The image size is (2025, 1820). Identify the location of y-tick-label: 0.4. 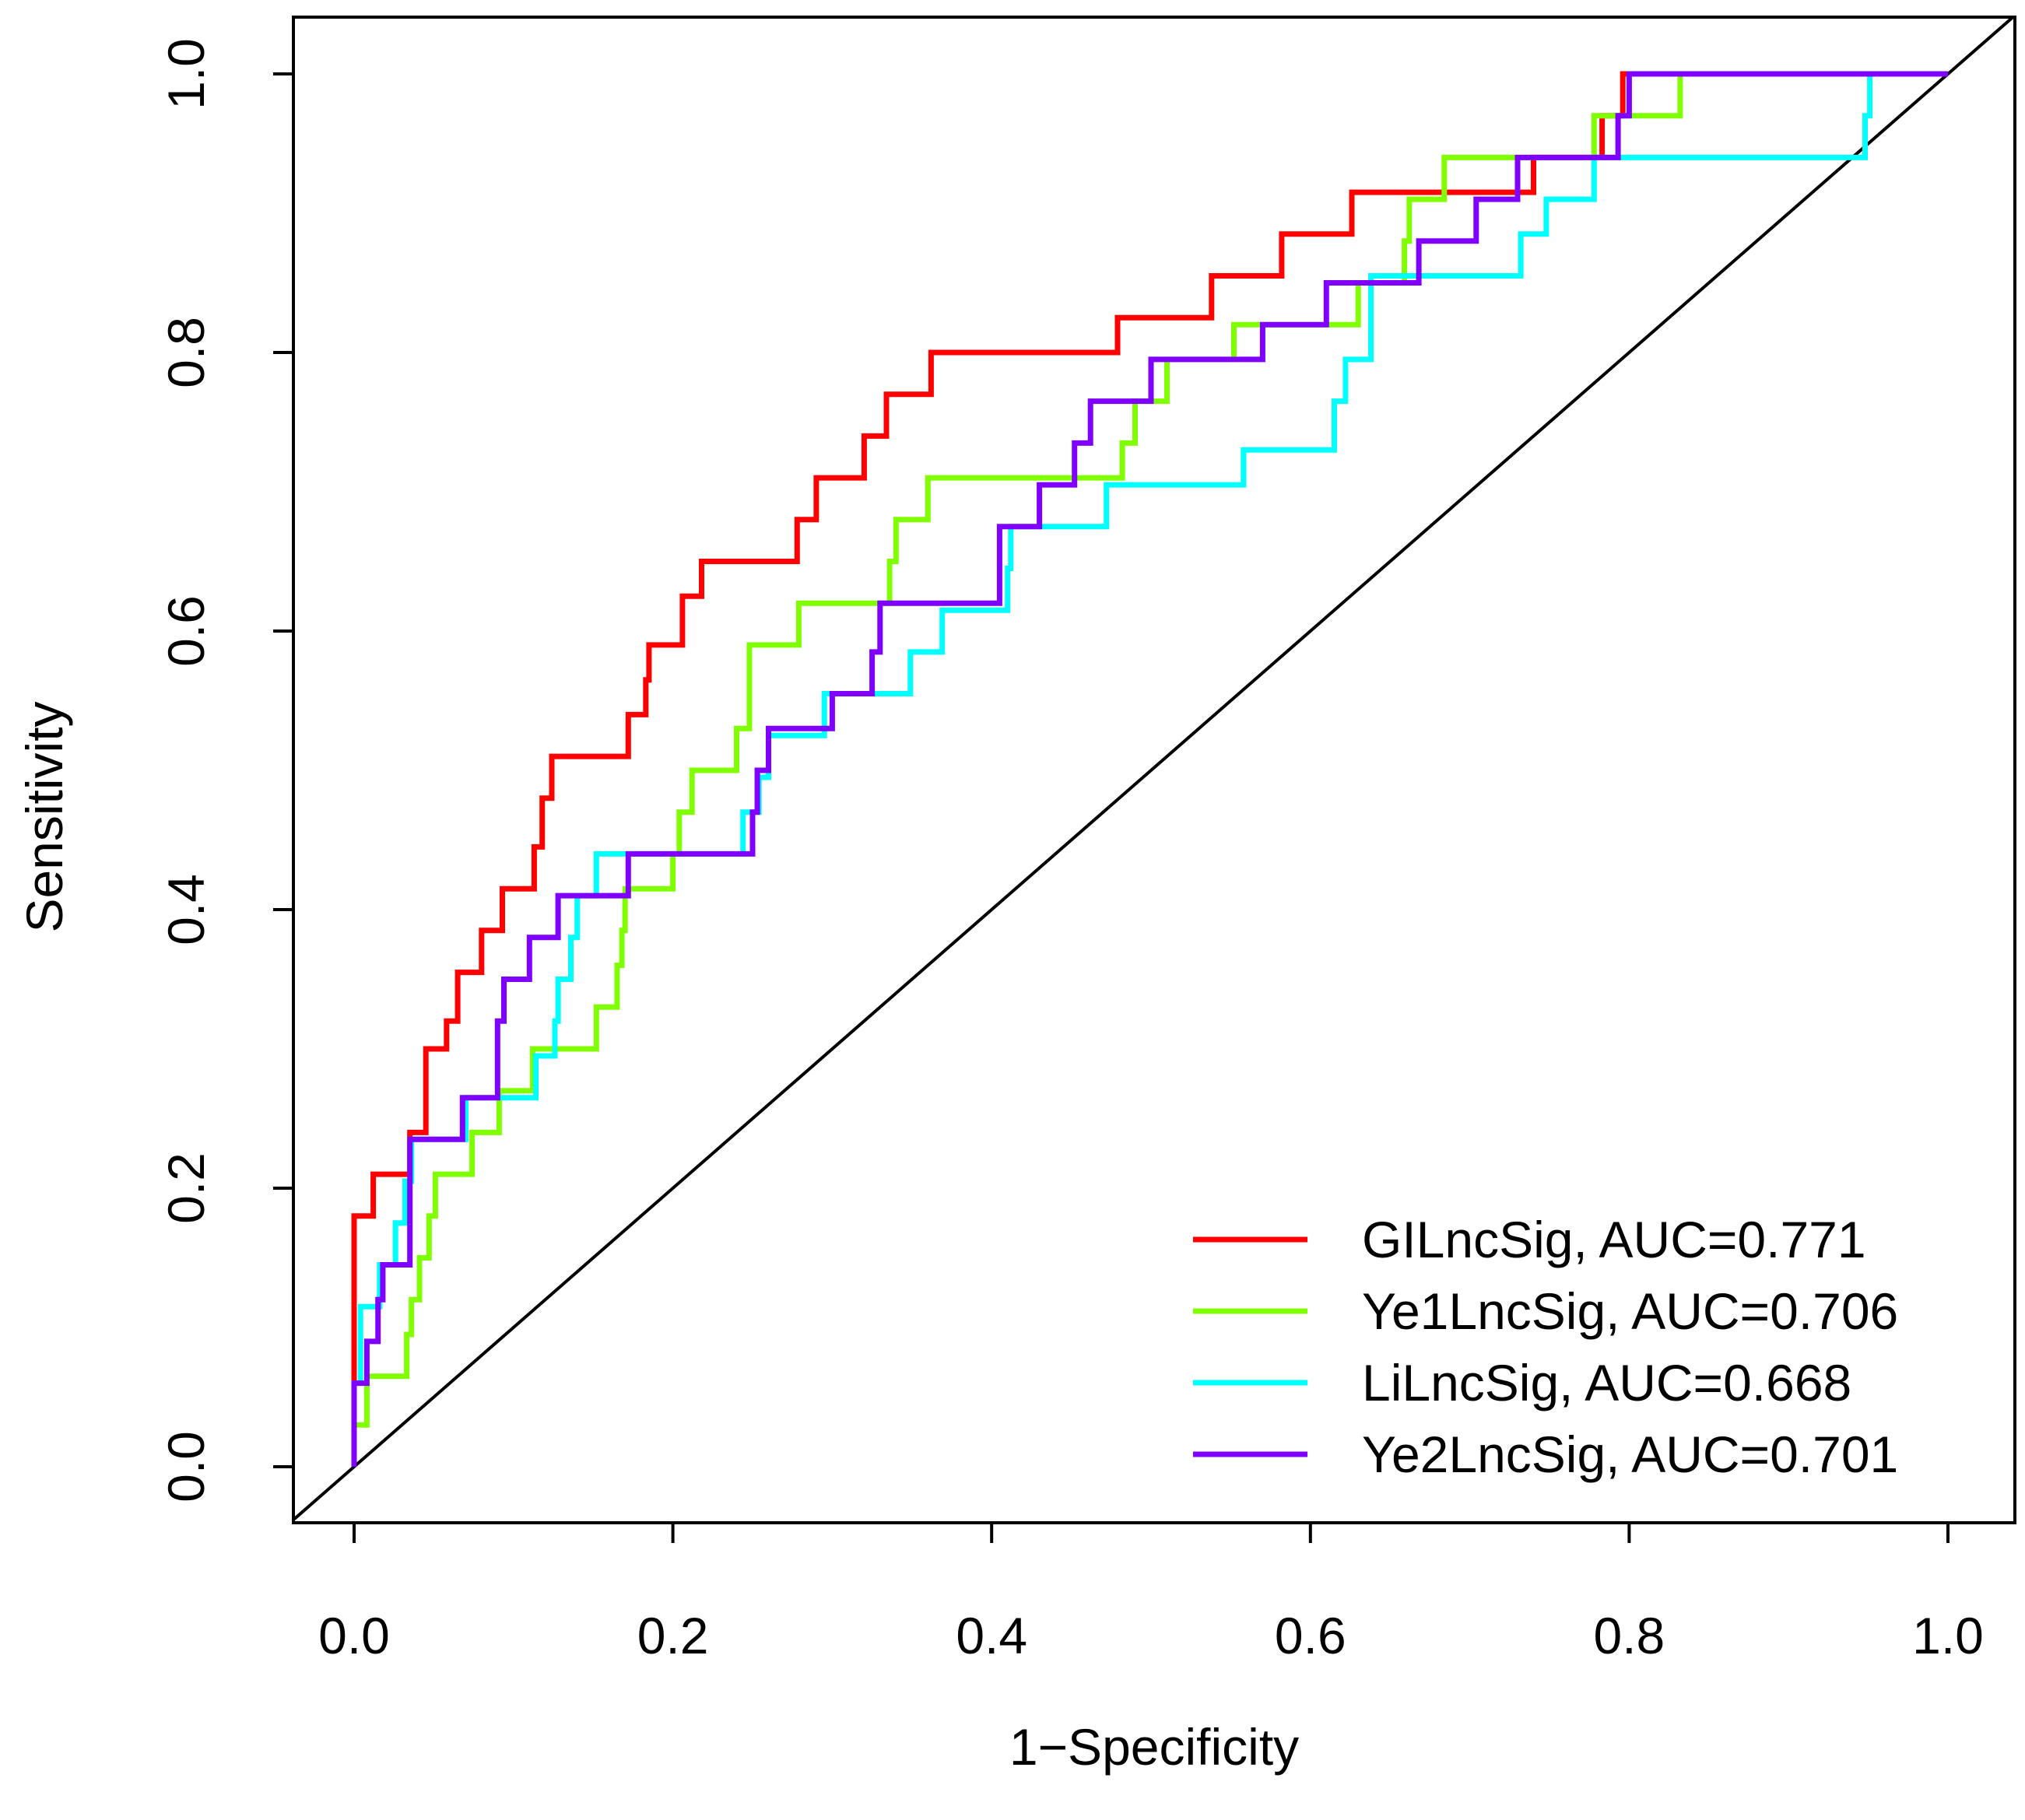
(186, 910).